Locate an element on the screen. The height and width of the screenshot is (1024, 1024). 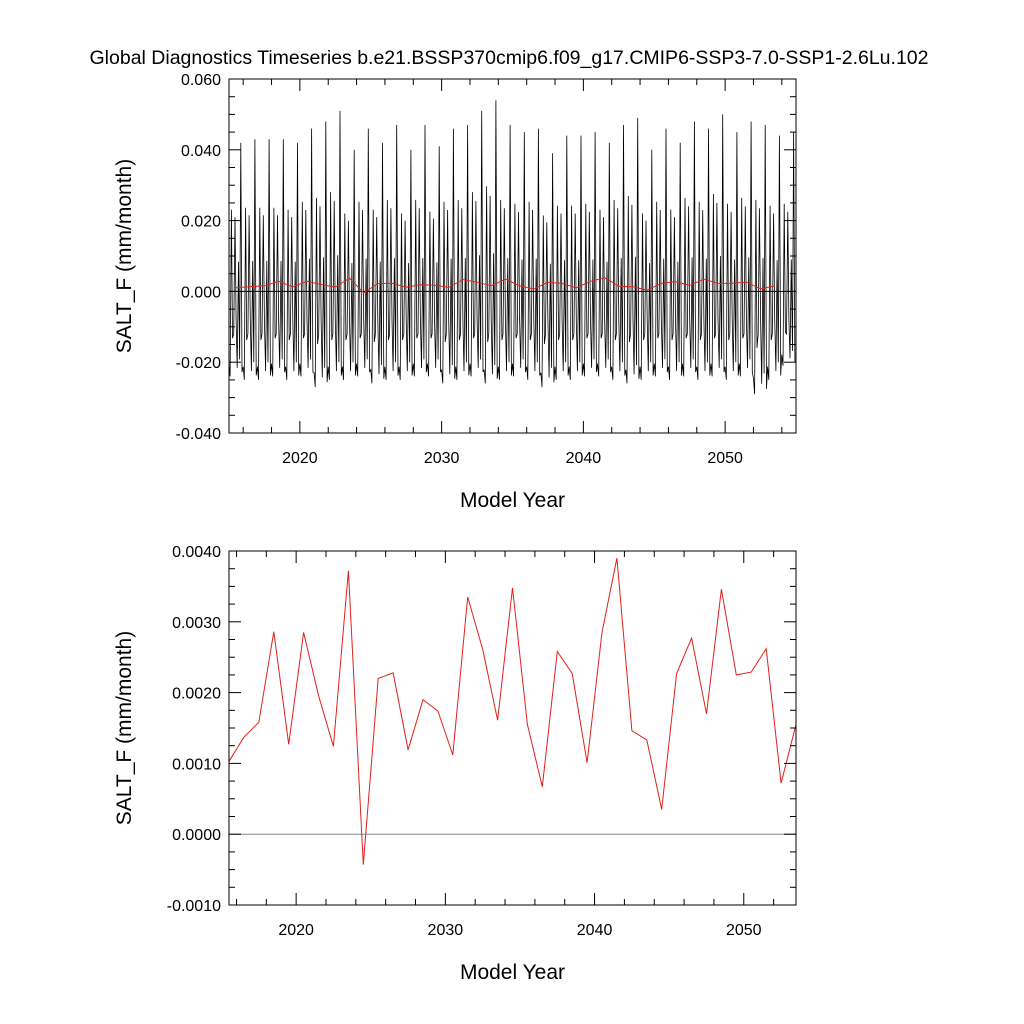
annual-mean-line is located at coordinates (505, 285).